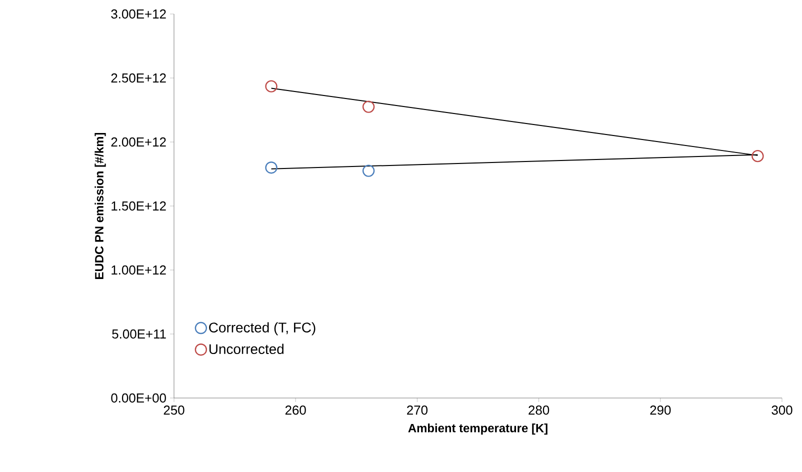 The height and width of the screenshot is (472, 802). What do you see at coordinates (478, 429) in the screenshot?
I see `x-axis-title: Ambient temperature [K]` at bounding box center [478, 429].